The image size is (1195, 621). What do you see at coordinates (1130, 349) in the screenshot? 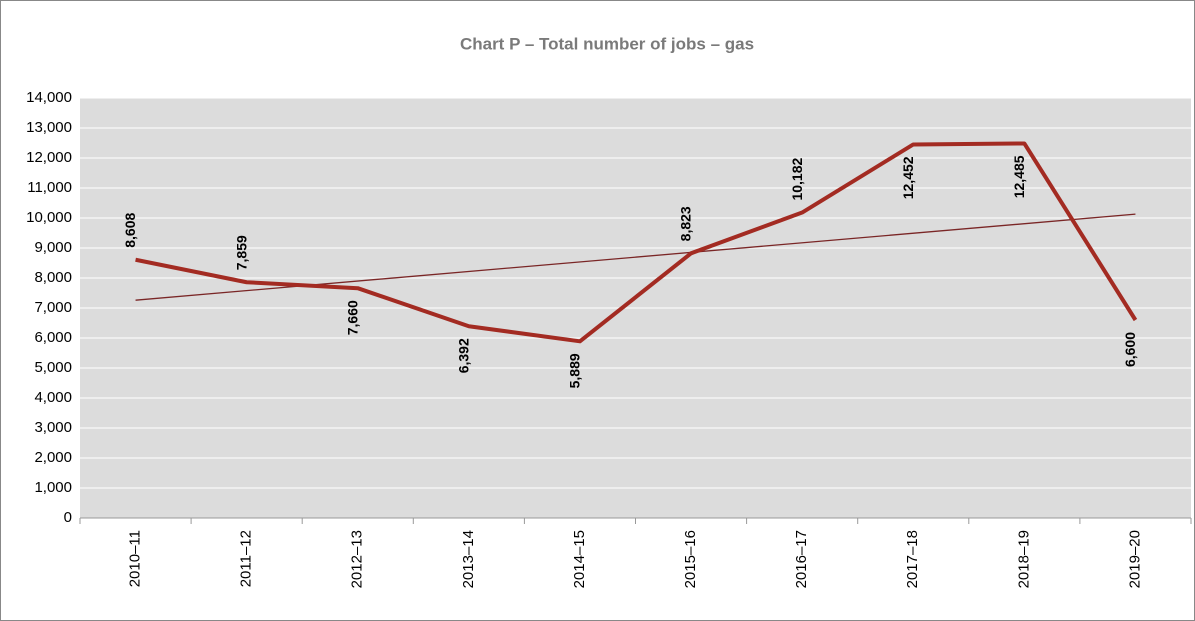
I see `value-label: 6,600` at bounding box center [1130, 349].